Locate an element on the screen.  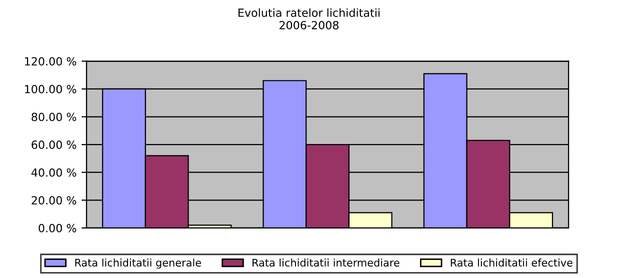
legend-label: Rata lichiditatii efective is located at coordinates (511, 262).